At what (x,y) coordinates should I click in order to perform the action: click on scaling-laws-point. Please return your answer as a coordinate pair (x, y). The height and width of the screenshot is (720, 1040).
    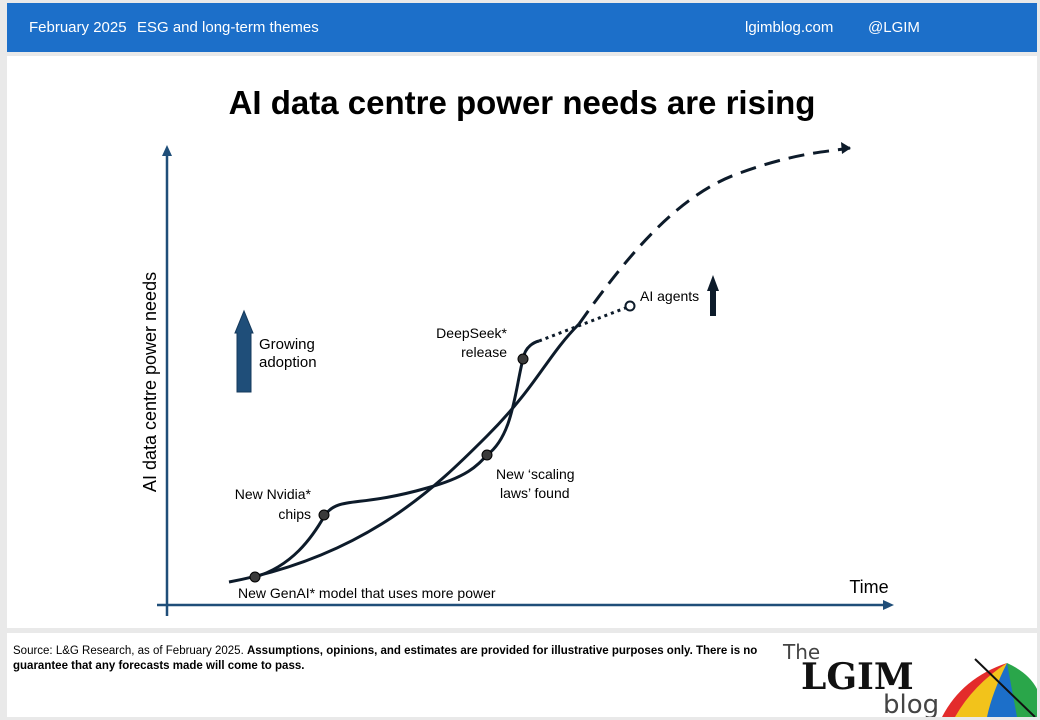
    Looking at the image, I should click on (487, 455).